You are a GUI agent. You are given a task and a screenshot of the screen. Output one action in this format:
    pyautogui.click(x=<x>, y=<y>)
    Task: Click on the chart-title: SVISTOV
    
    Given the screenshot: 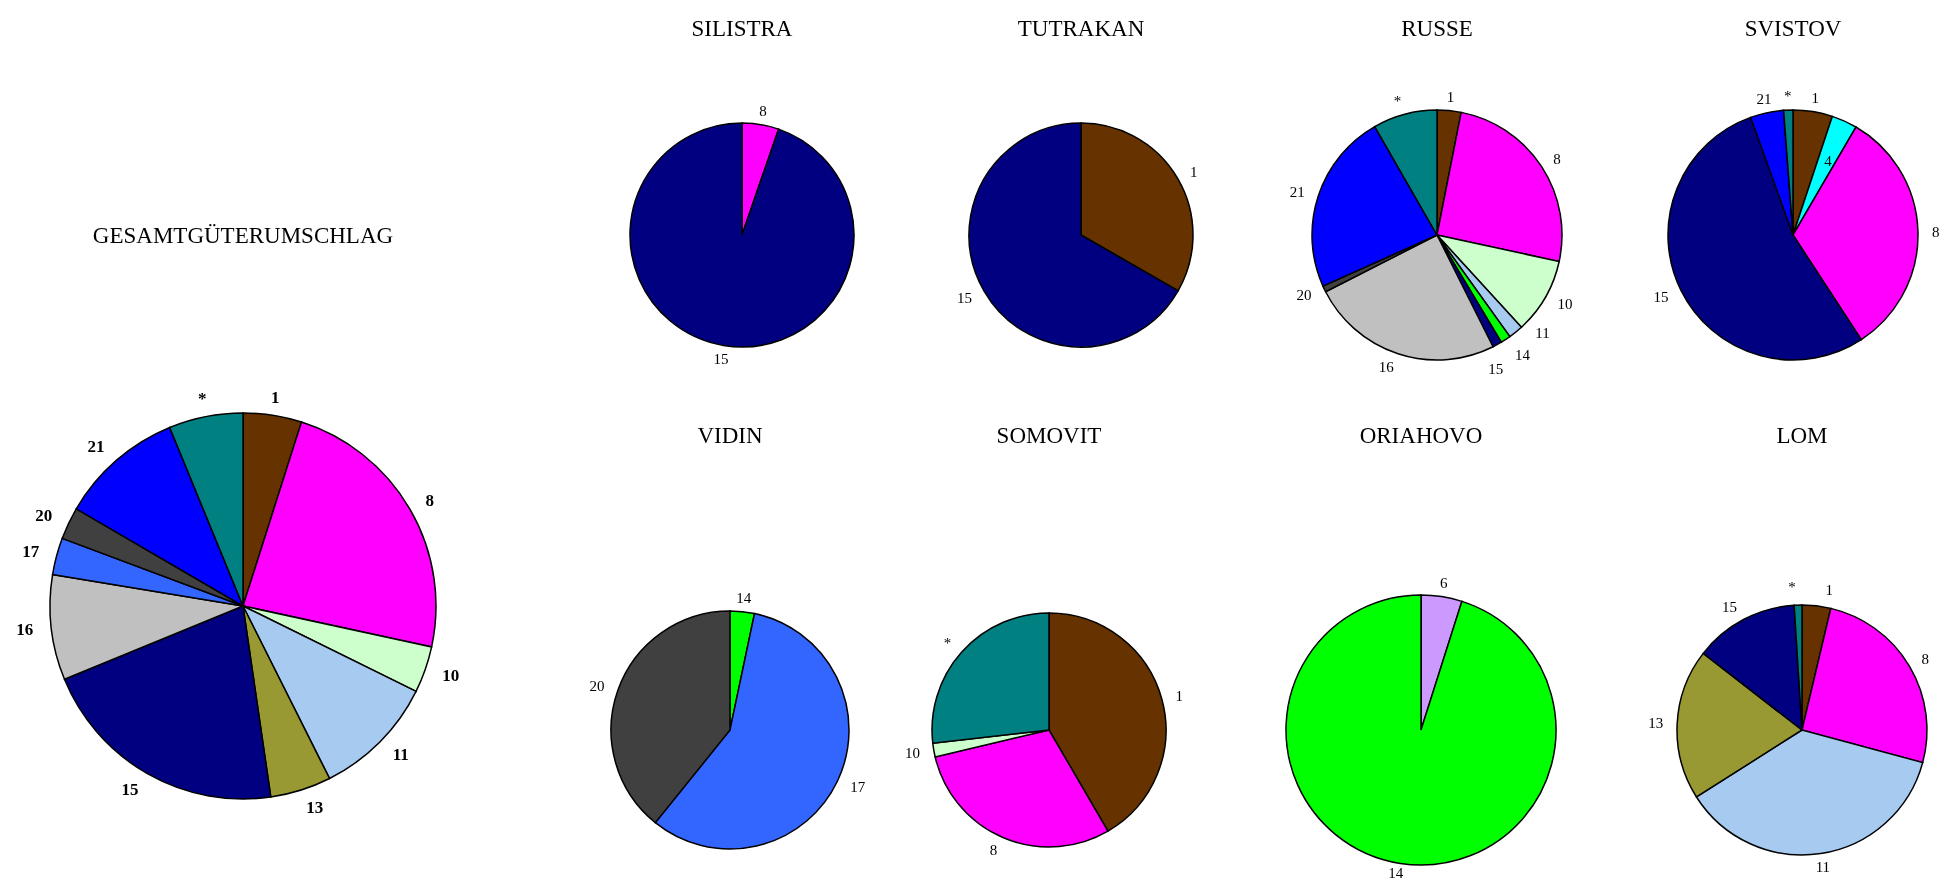 What is the action you would take?
    pyautogui.click(x=1793, y=29)
    